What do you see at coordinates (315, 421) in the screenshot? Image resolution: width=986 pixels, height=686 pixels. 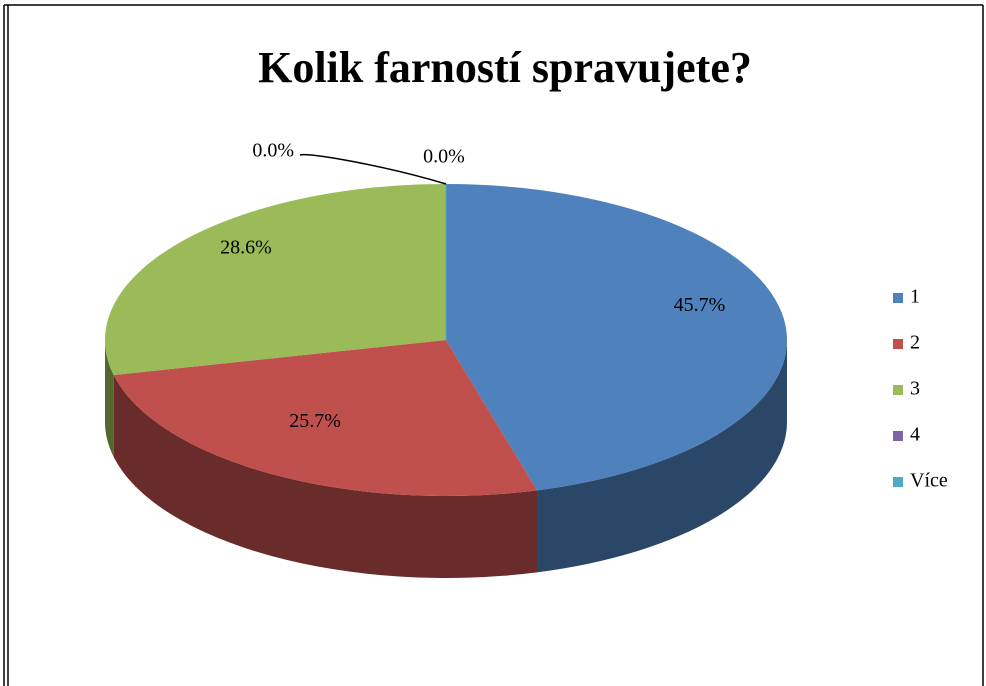 I see `data-label: 25.7%` at bounding box center [315, 421].